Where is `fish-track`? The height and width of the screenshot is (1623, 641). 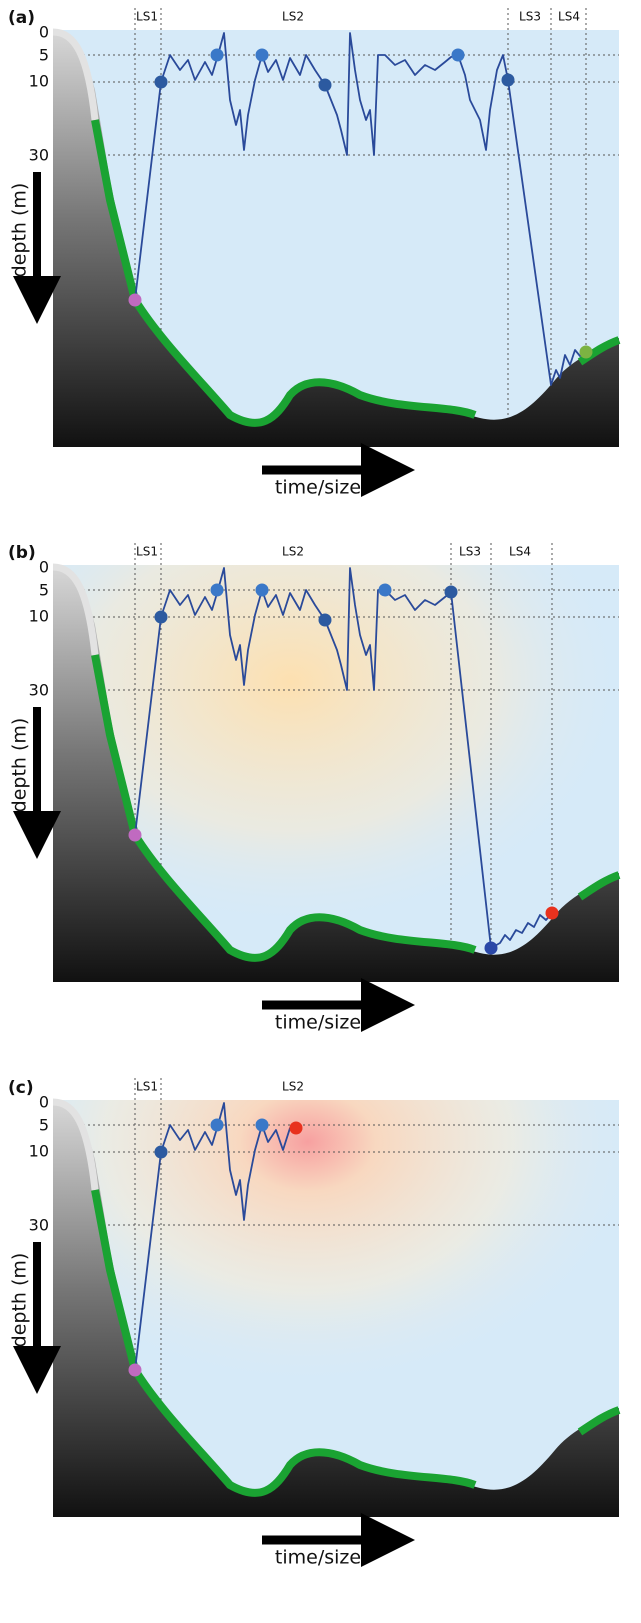
fish-track is located at coordinates (215, 1236).